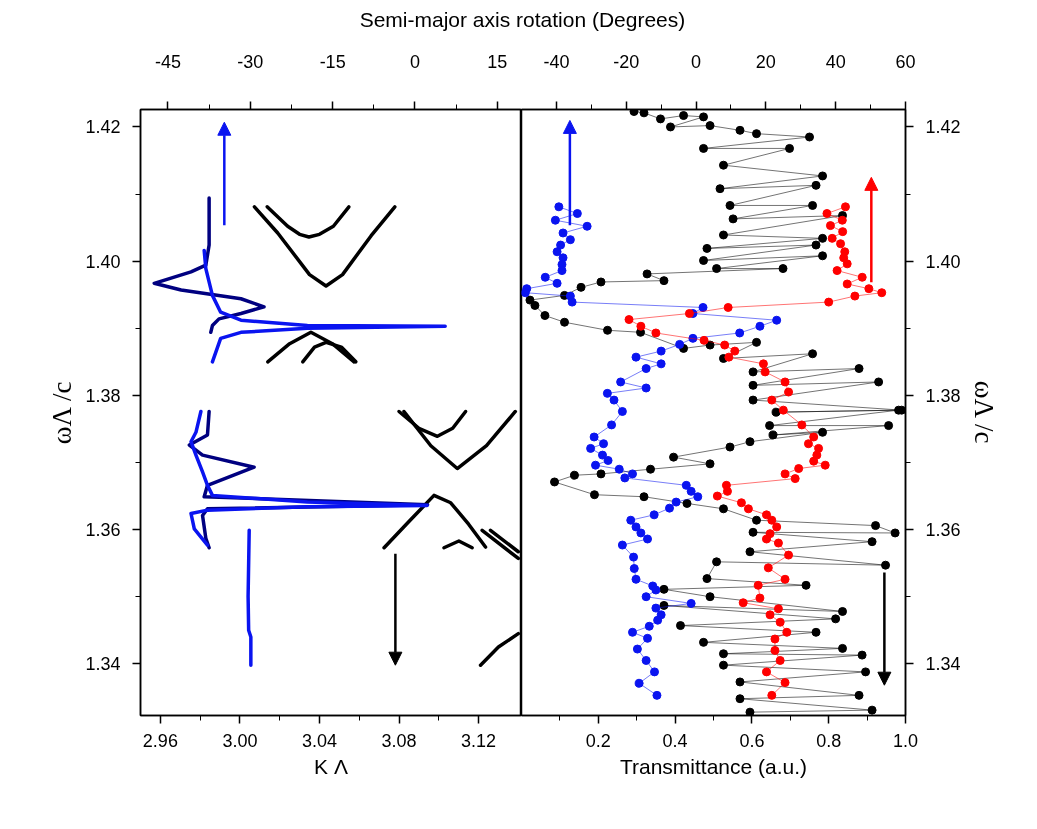 Image resolution: width=1037 pixels, height=829 pixels. What do you see at coordinates (319, 740) in the screenshot?
I see `x-tick-label: 3.04` at bounding box center [319, 740].